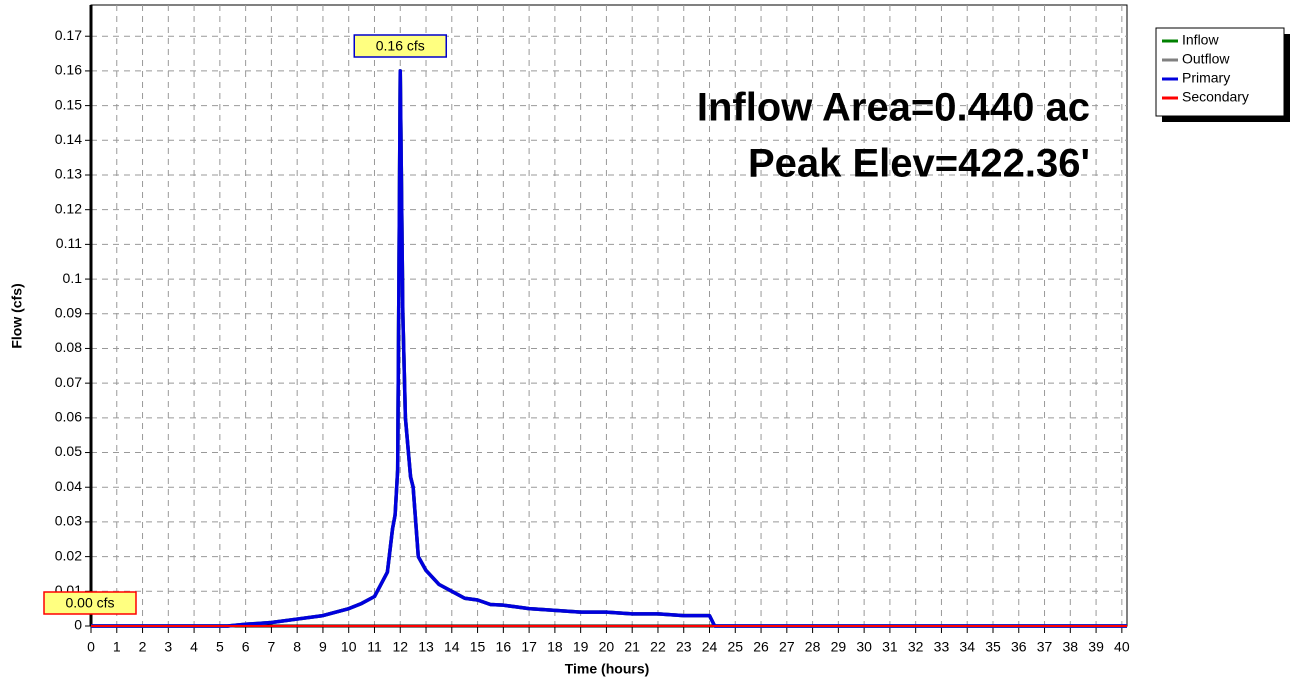  Describe the element at coordinates (632, 647) in the screenshot. I see `x-tick-label: 21` at that location.